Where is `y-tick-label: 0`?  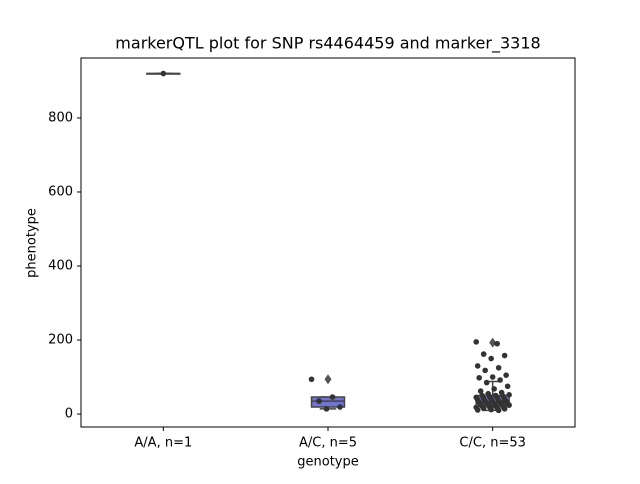 y-tick-label: 0 is located at coordinates (69, 414).